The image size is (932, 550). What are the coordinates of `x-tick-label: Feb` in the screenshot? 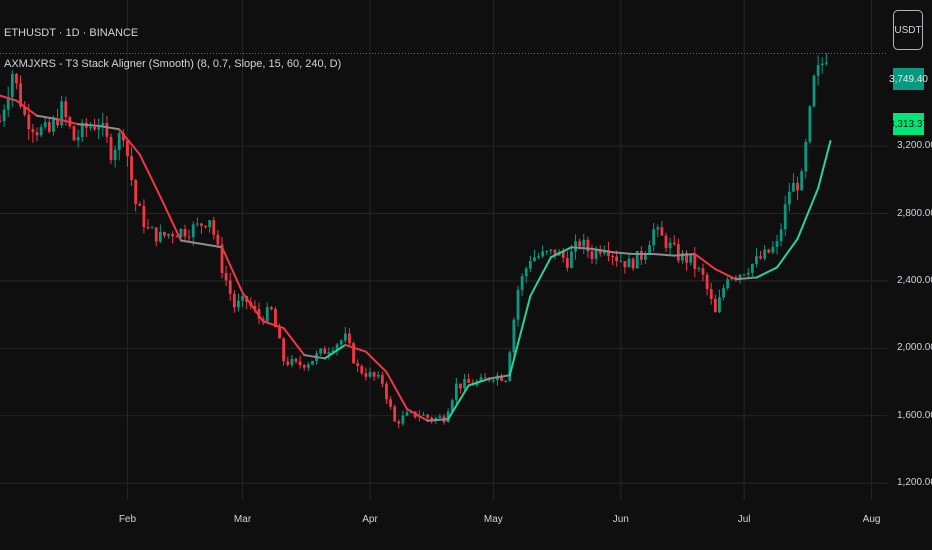 It's located at (127, 519).